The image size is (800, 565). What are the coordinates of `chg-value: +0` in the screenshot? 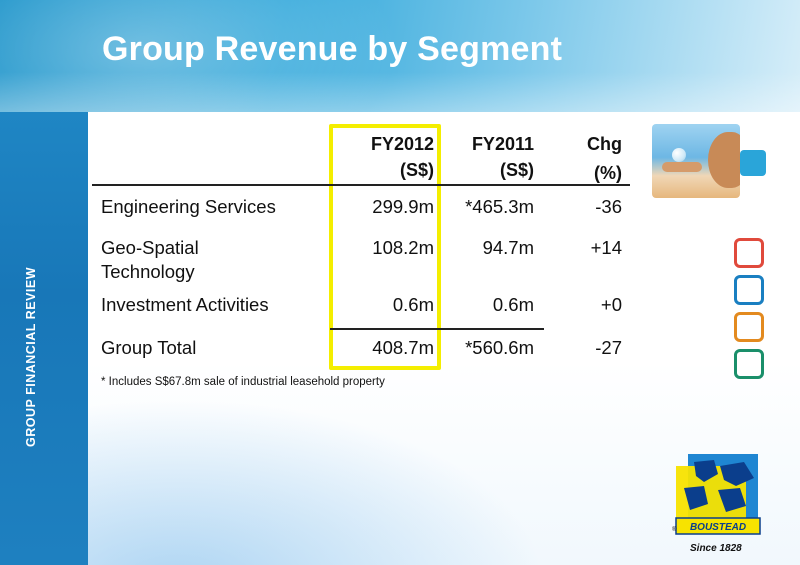 It's located at (611, 304).